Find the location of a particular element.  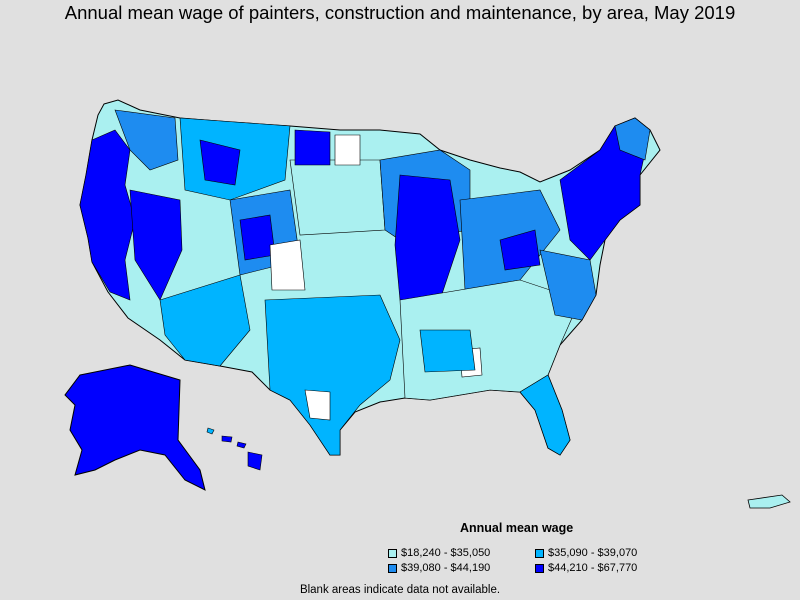

legend-item-3: $39,080 - $44,190 is located at coordinates (461, 568).